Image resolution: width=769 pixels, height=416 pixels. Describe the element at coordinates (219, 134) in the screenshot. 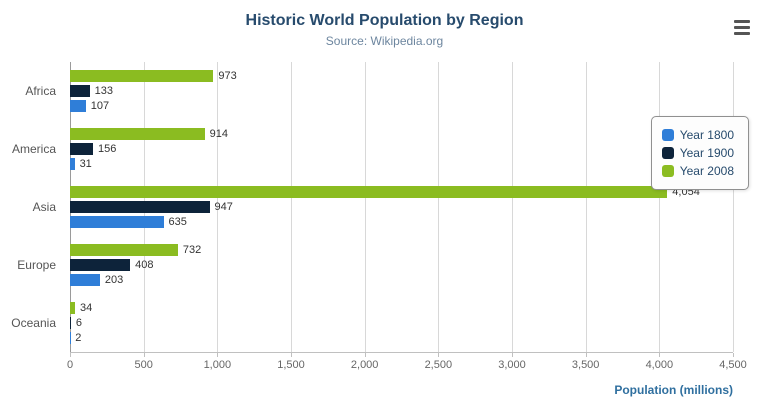

I see `bar-value-label: 914` at that location.